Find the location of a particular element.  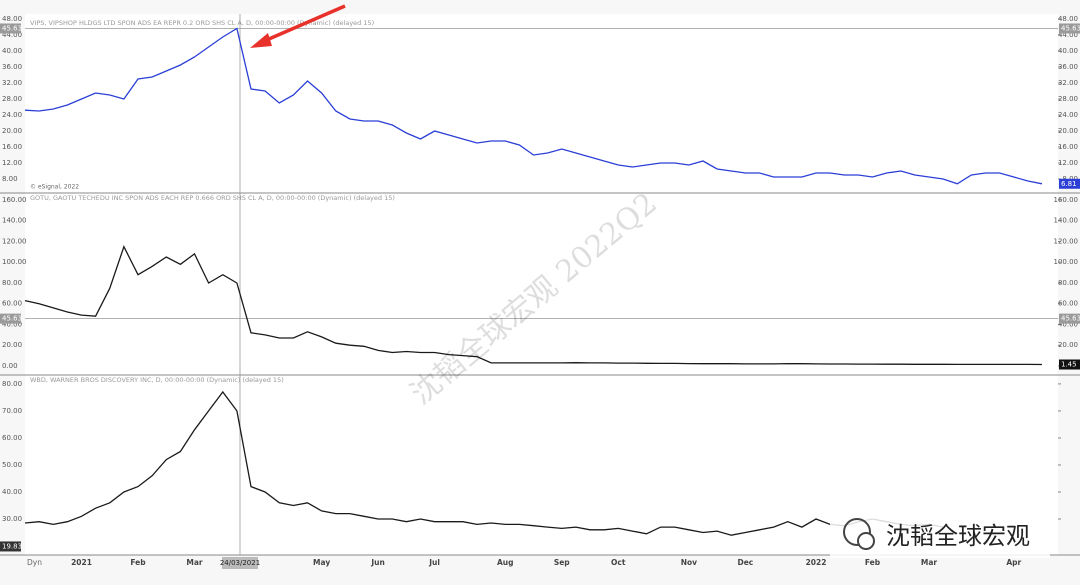

arrow is located at coordinates (298, 26).